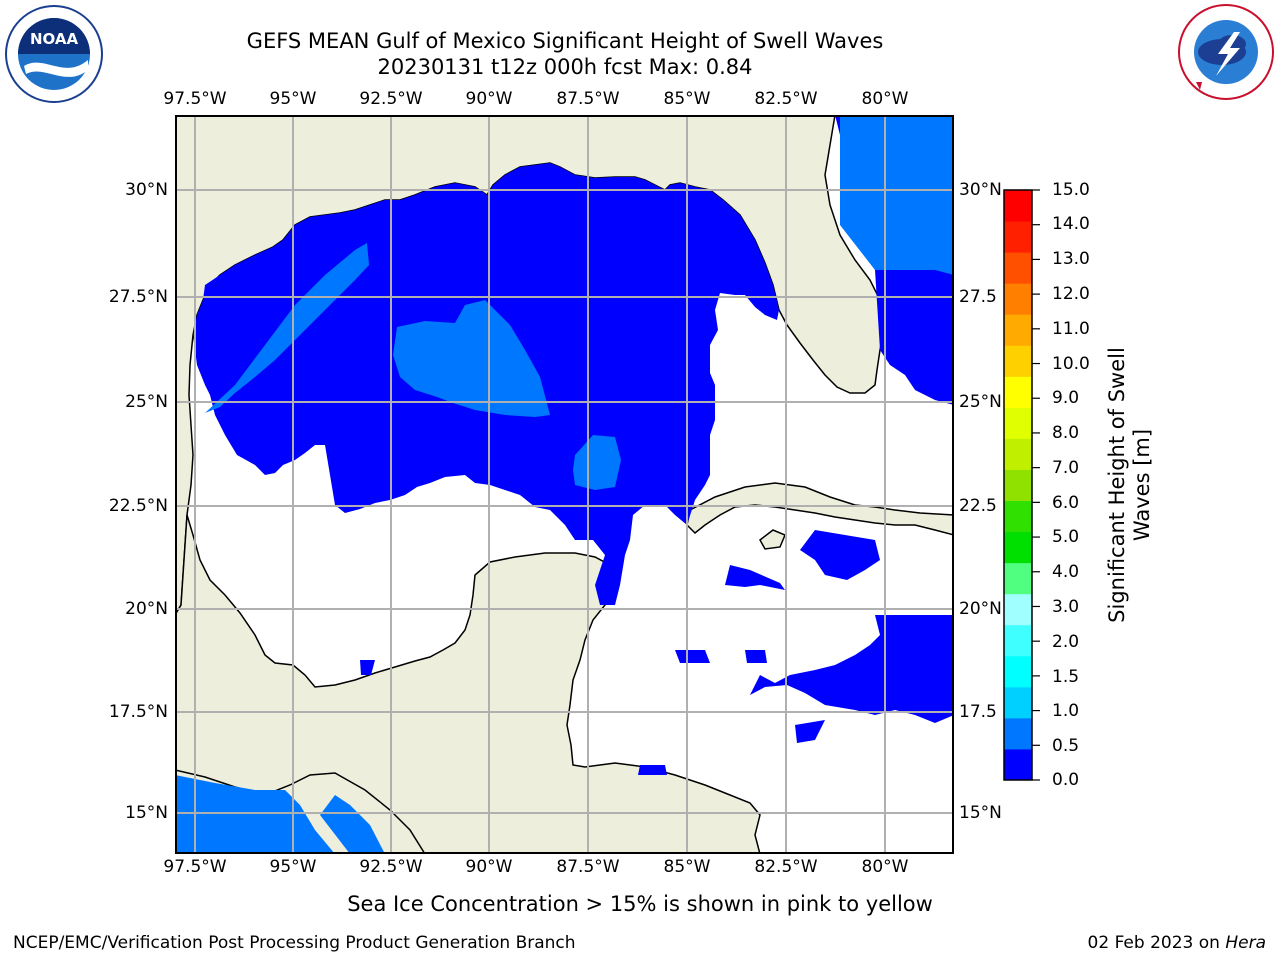 This screenshot has height=960, width=1280. I want to click on colorbar-axis-label: Significant Height of Swell Waves [m], so click(1129, 485).